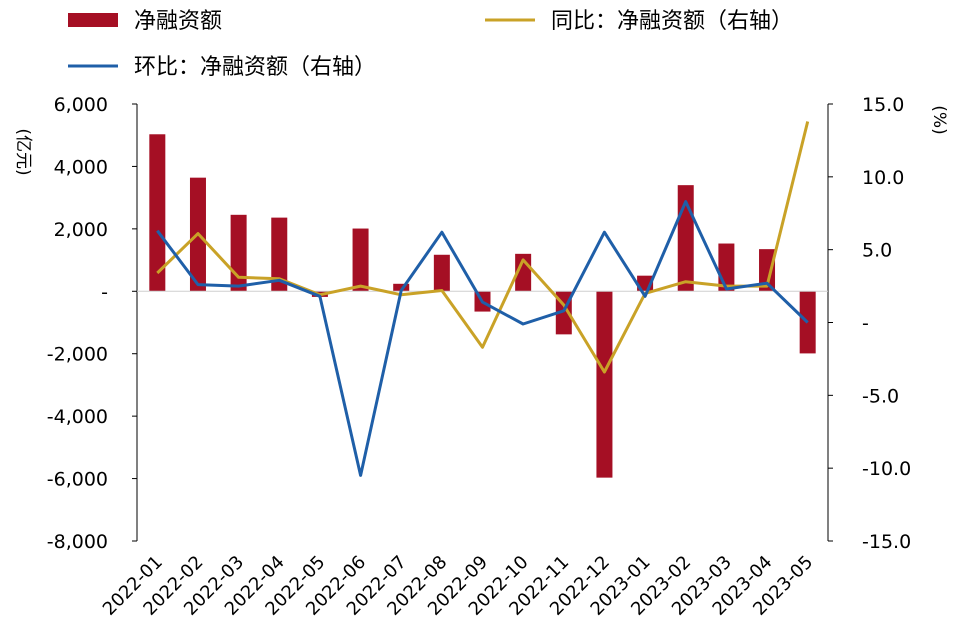 Image resolution: width=954 pixels, height=632 pixels. I want to click on right-tick-label: 10.0, so click(883, 178).